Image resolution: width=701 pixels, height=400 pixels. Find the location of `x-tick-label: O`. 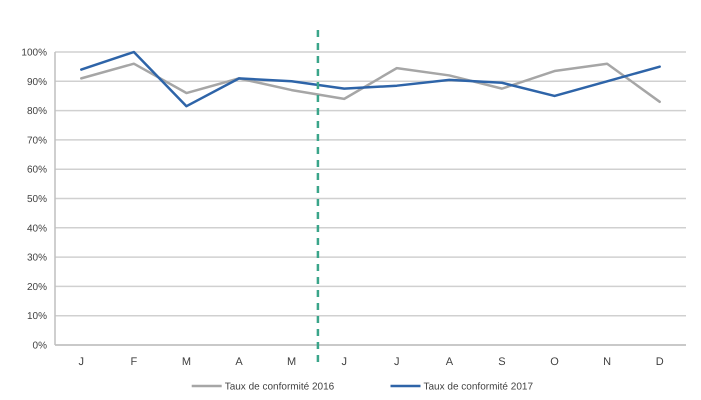

x-tick-label: O is located at coordinates (555, 362).